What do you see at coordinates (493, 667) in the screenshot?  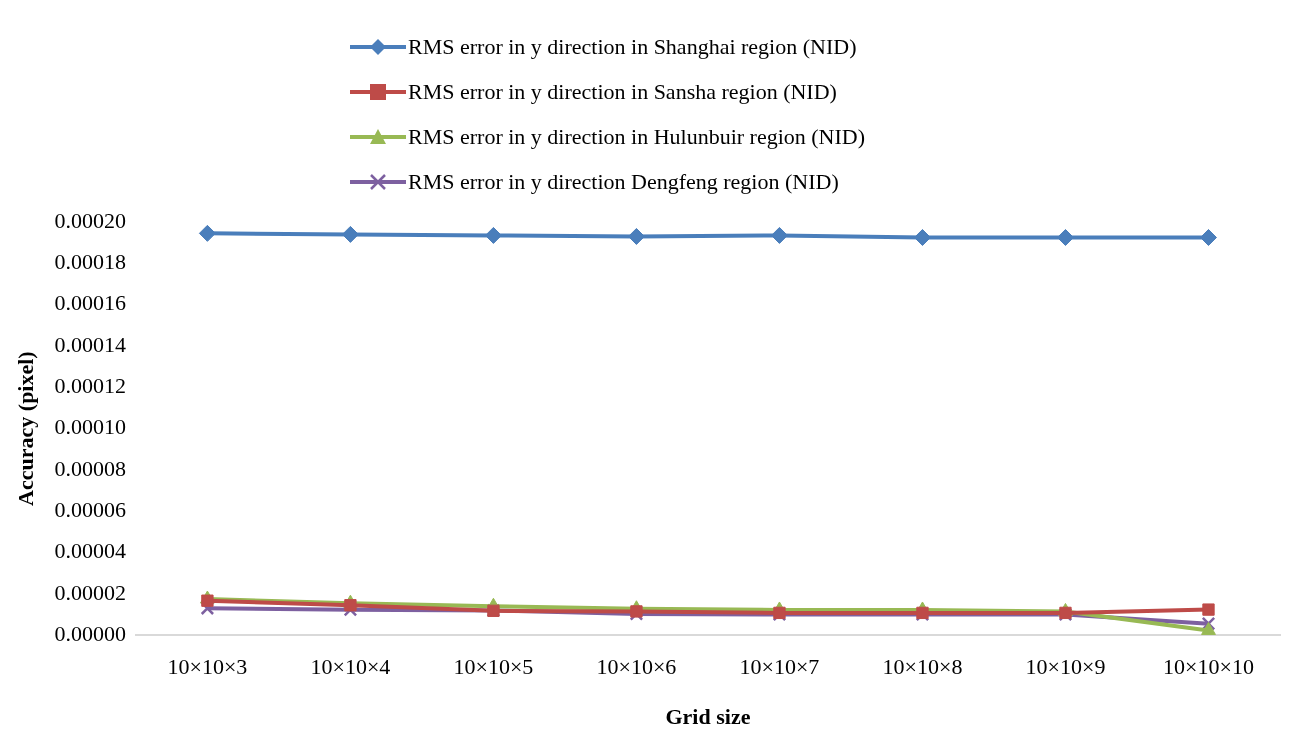 I see `x-tick-label: 10×10×5` at bounding box center [493, 667].